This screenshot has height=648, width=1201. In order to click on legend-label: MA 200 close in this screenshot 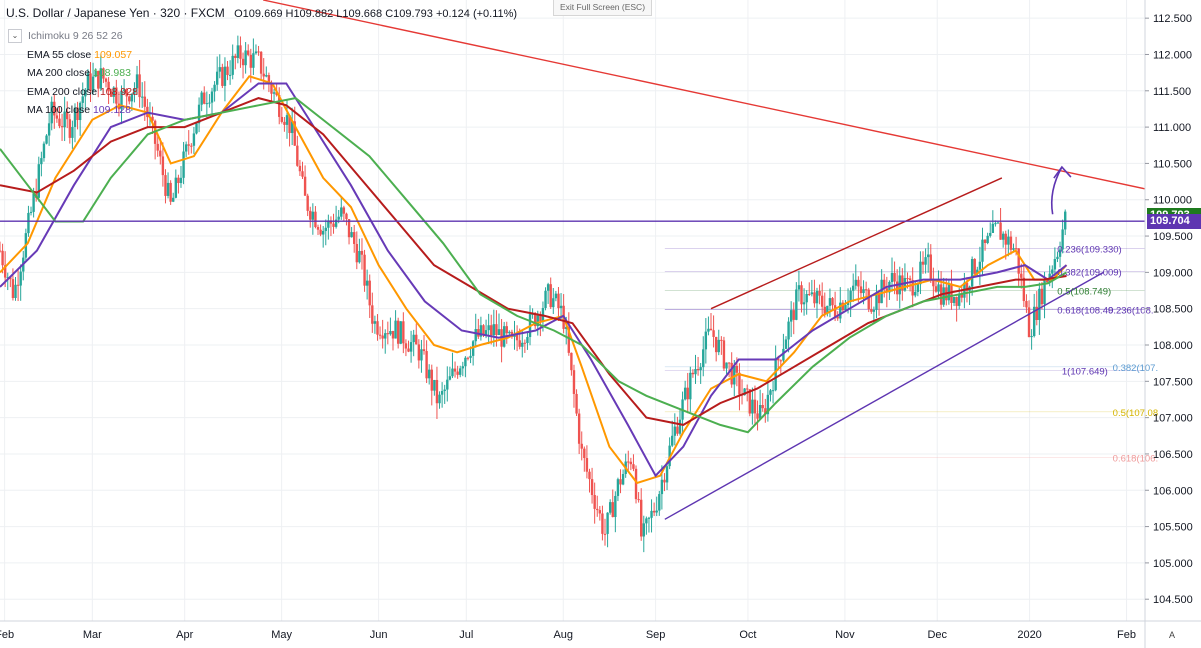, I will do `click(59, 73)`.